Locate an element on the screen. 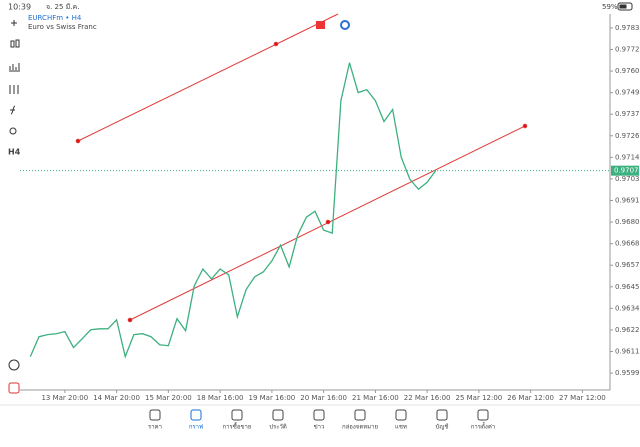  x-tick-label: 27 Mar 12:00 is located at coordinates (582, 398).